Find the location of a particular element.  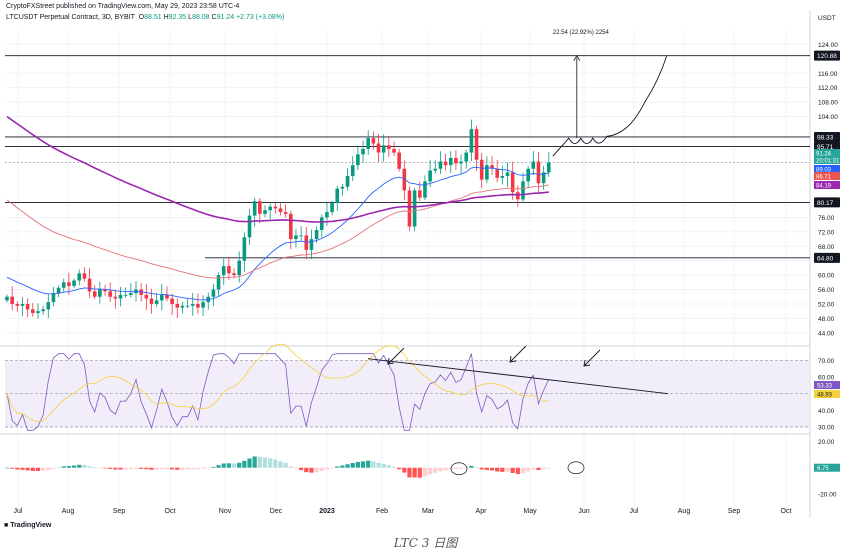

x-tick-label: Oct is located at coordinates (170, 511).